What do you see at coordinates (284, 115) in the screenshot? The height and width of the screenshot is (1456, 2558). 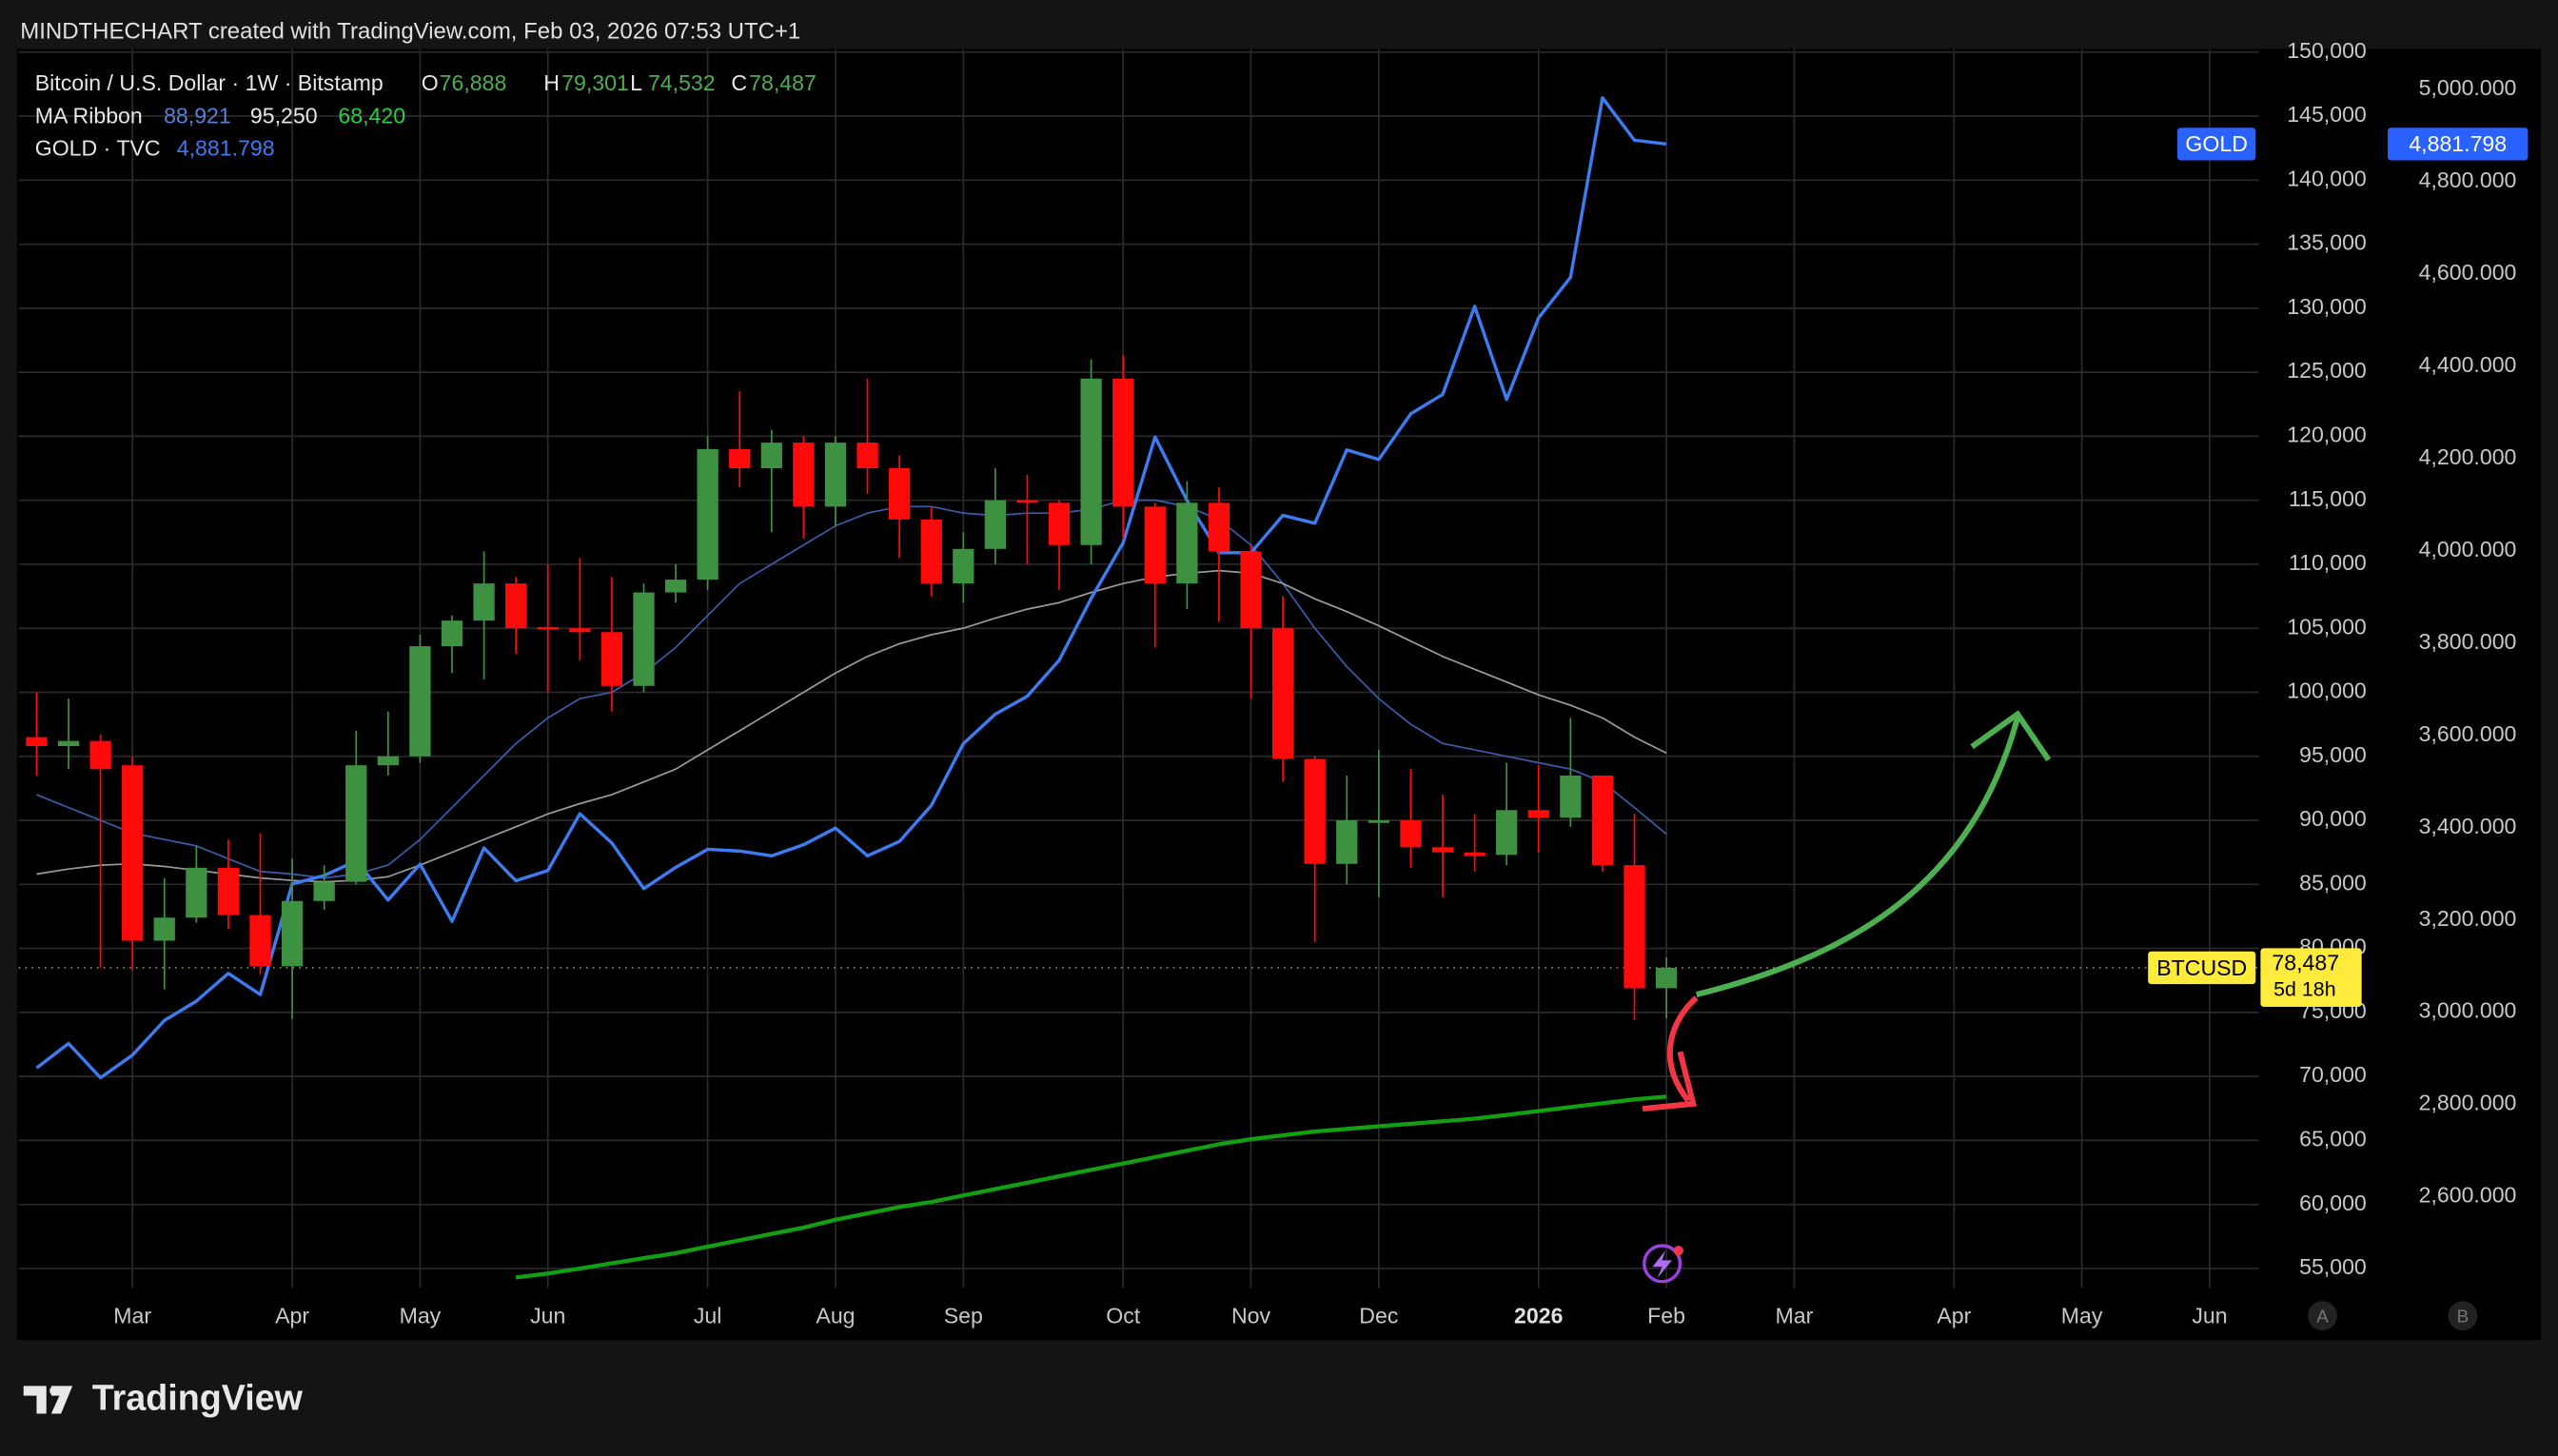 I see `legend-ma-value: 95,250` at bounding box center [284, 115].